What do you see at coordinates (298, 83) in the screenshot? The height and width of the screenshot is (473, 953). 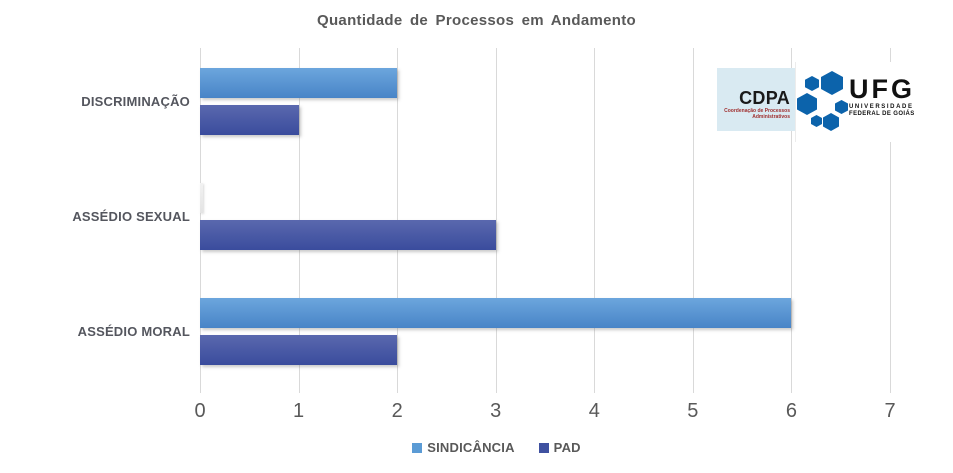 I see `bar-sindicancia-discriminacao` at bounding box center [298, 83].